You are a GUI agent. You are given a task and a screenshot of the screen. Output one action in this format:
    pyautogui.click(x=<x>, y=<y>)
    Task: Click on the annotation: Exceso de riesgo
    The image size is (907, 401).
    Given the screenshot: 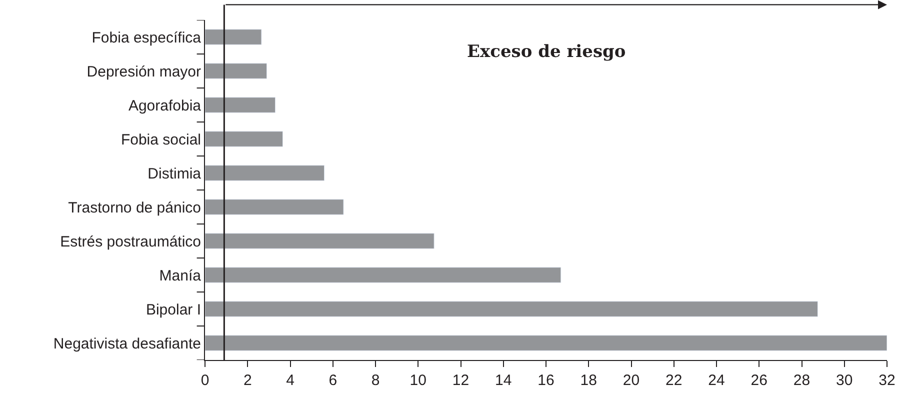 What is the action you would take?
    pyautogui.click(x=546, y=52)
    